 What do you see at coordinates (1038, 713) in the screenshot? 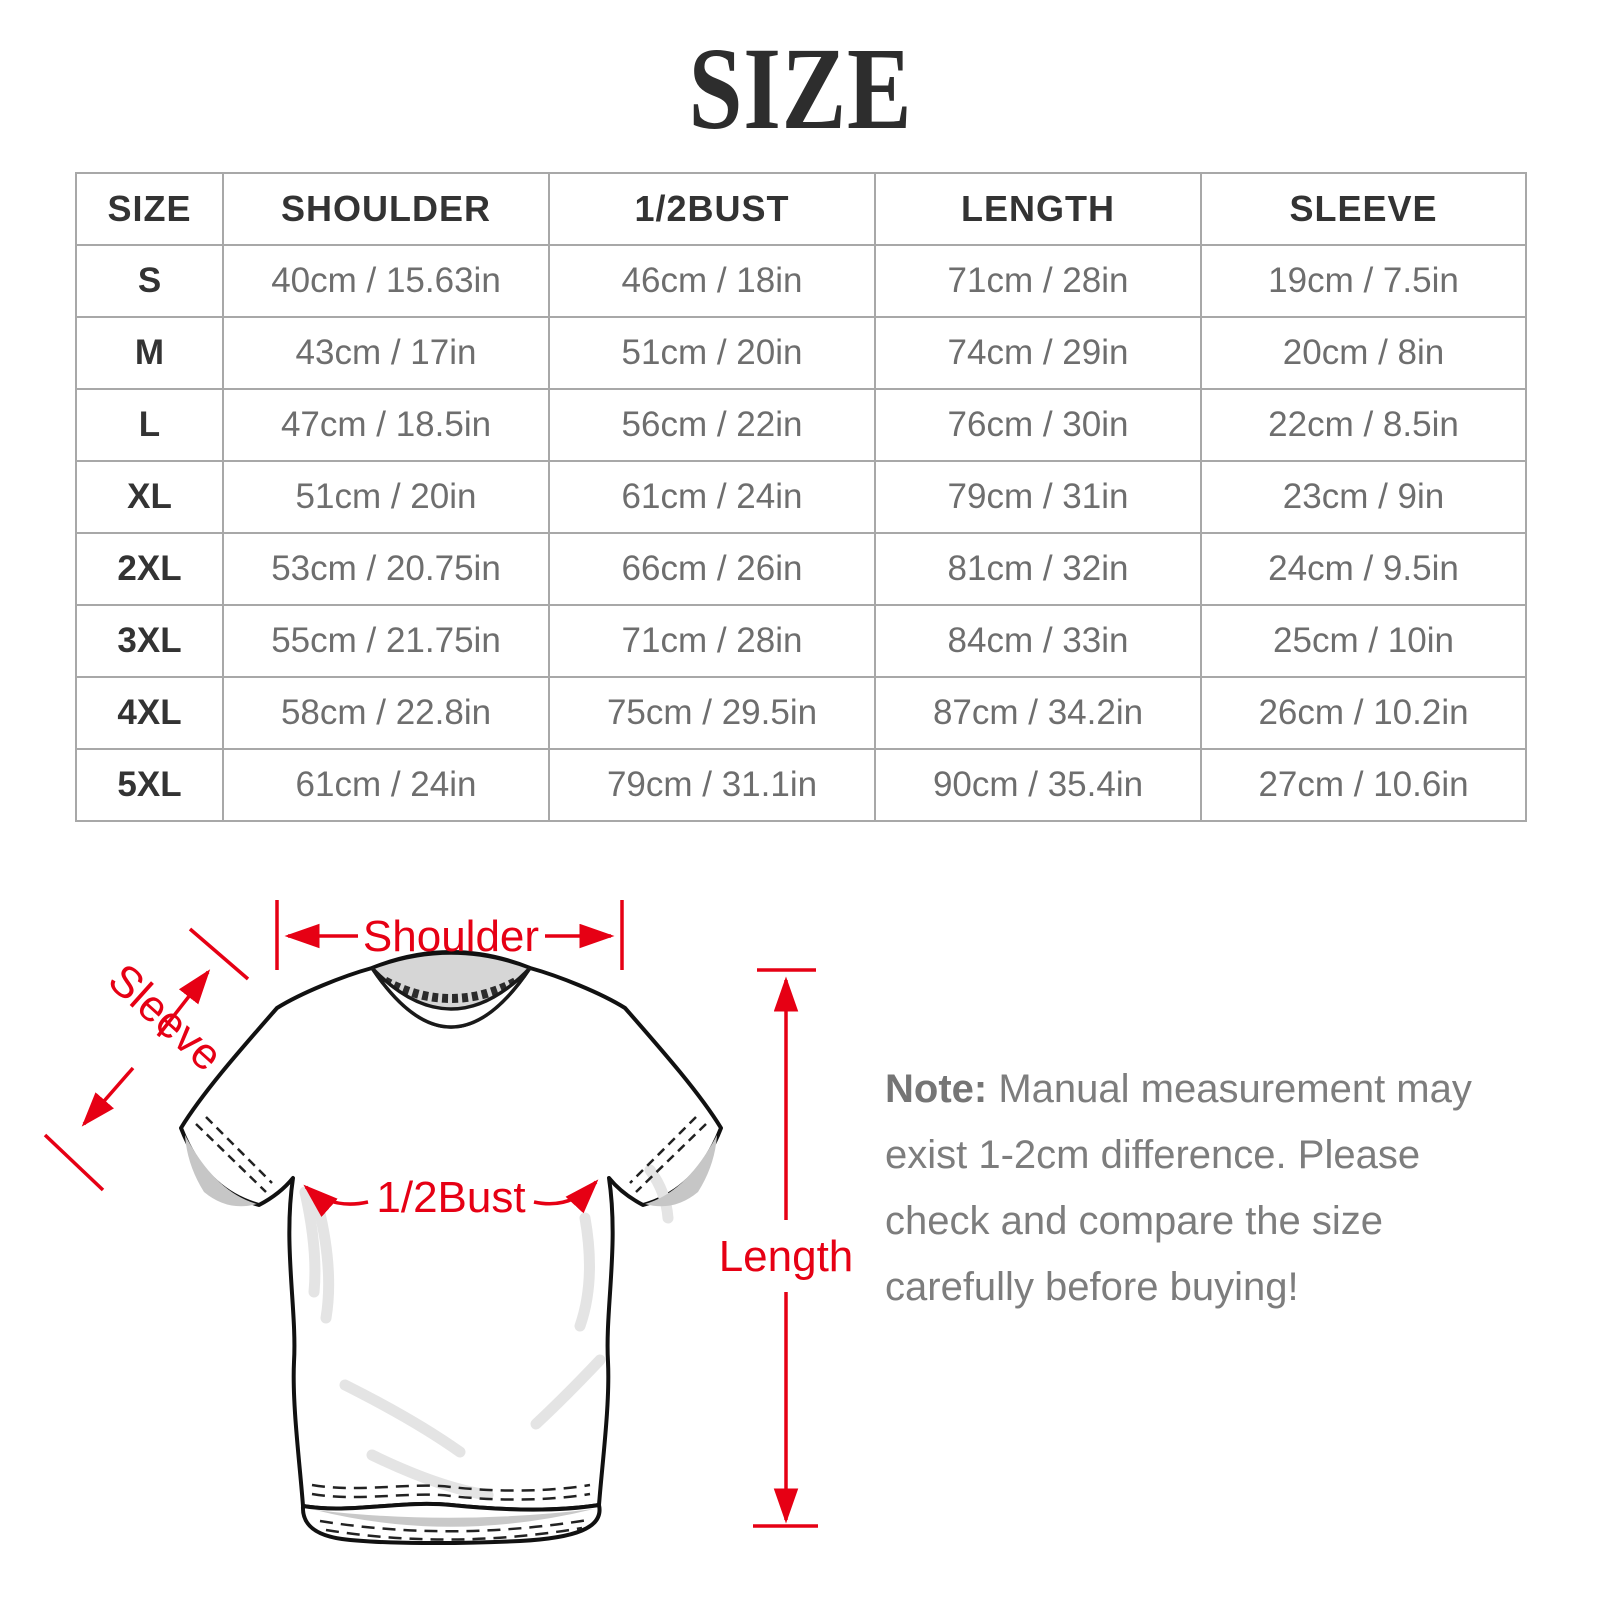
I see `measurement-cell: 87cm / 34.2in` at bounding box center [1038, 713].